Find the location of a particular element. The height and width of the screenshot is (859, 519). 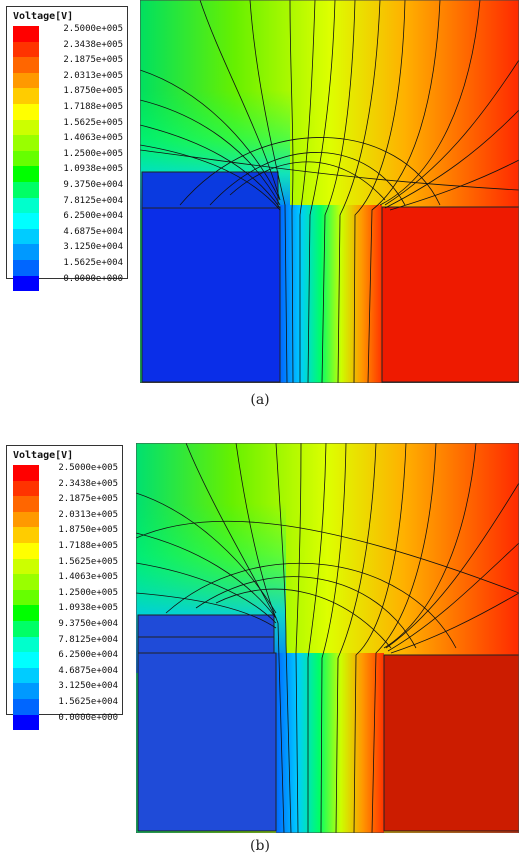

left-electrode-top is located at coordinates (210, 190).